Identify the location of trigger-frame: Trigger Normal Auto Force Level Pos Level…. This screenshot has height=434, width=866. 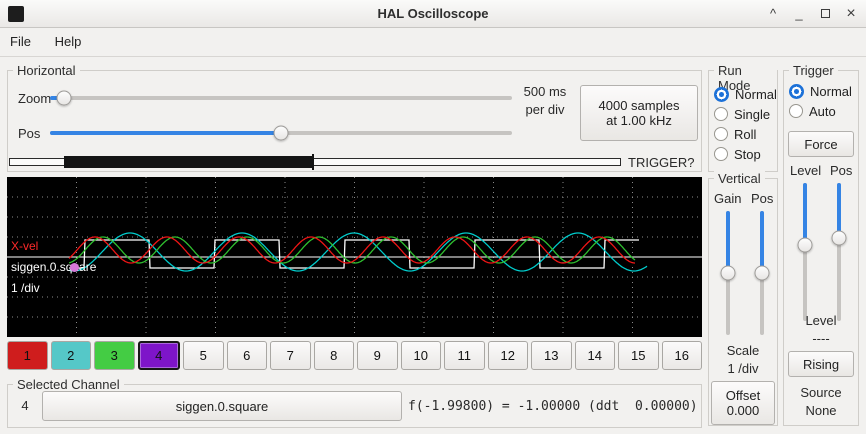
(821, 244).